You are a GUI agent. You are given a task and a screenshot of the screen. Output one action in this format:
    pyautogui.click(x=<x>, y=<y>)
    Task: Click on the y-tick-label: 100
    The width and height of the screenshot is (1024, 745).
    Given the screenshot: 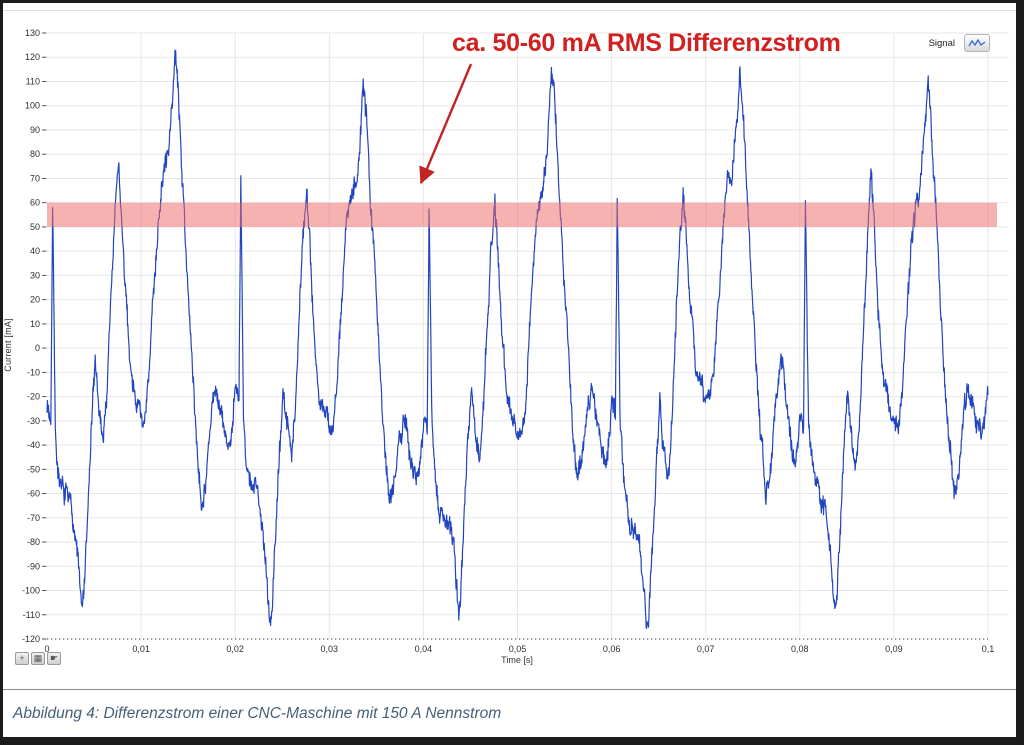 What is the action you would take?
    pyautogui.click(x=32, y=106)
    